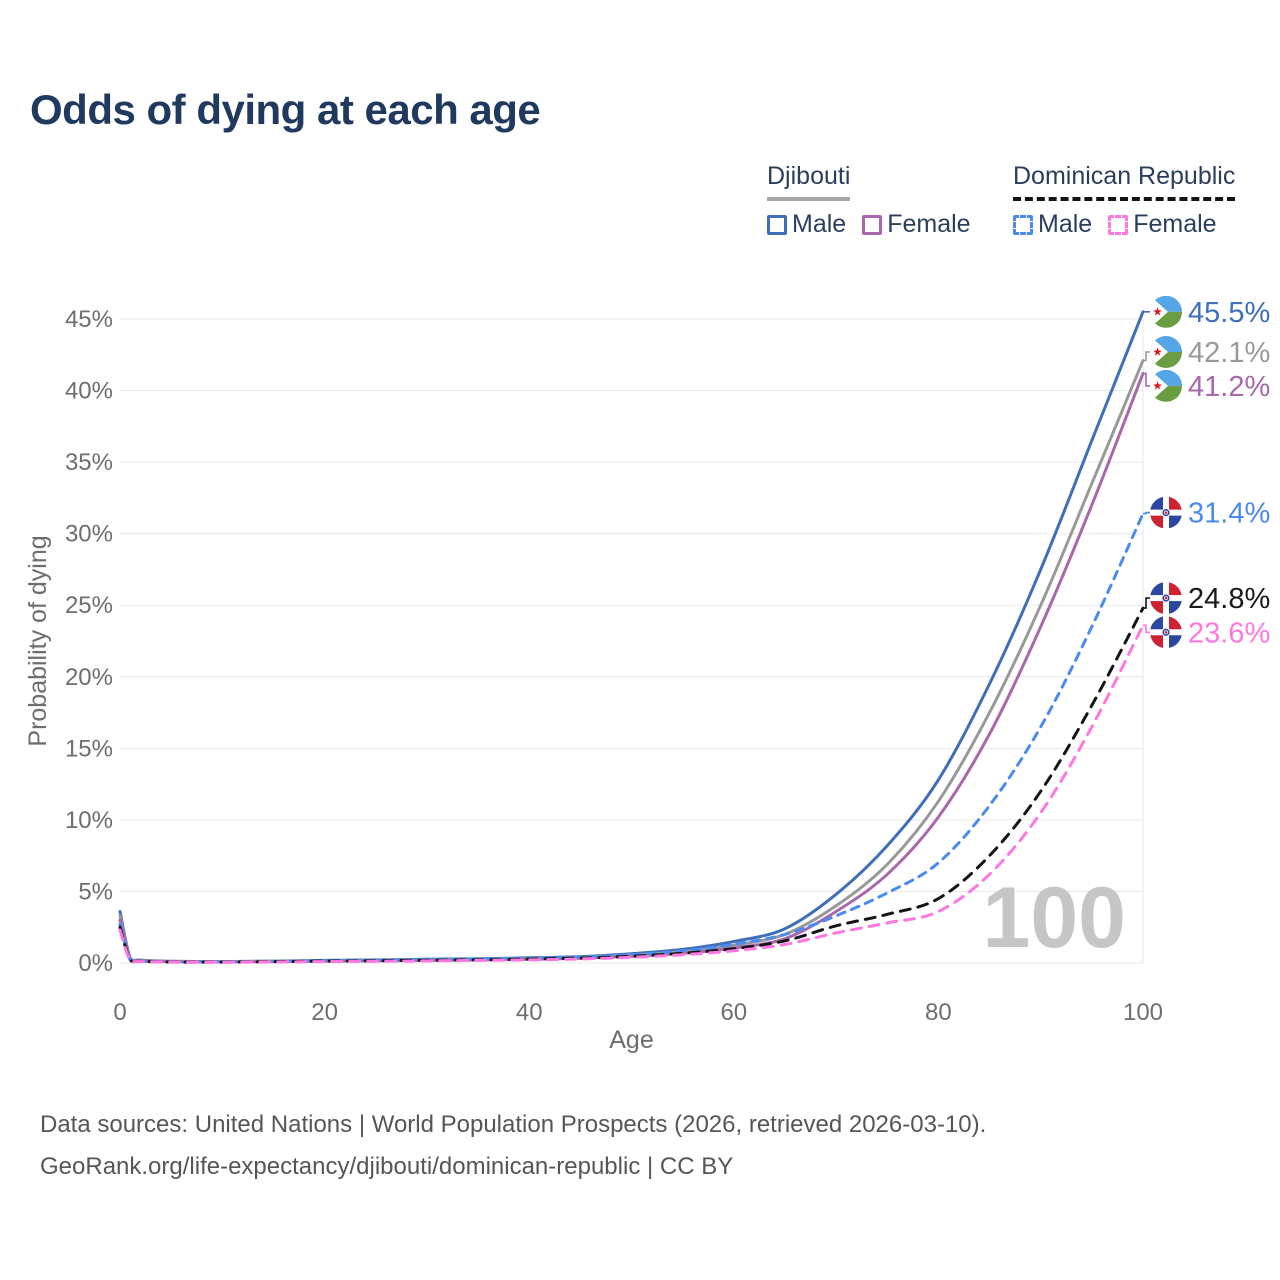 The image size is (1280, 1280). I want to click on legend-group-djibouti: Djibouti Male Female, so click(869, 200).